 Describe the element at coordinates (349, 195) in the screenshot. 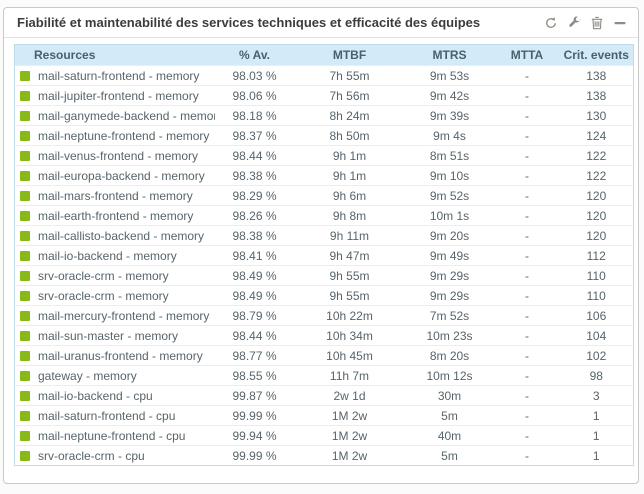

I see `mtbf-cell: 9h 6m` at that location.